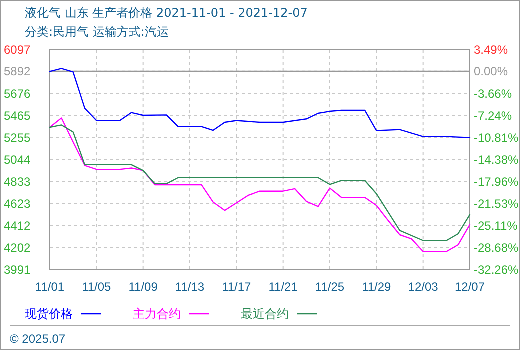 The image size is (520, 350). Describe the element at coordinates (18, 71) in the screenshot. I see `y-tick-label: 5892` at that location.